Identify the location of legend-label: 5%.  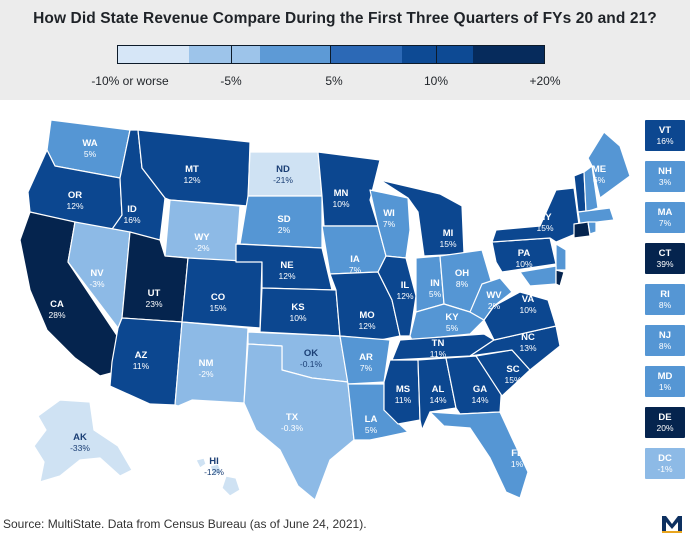
(334, 81).